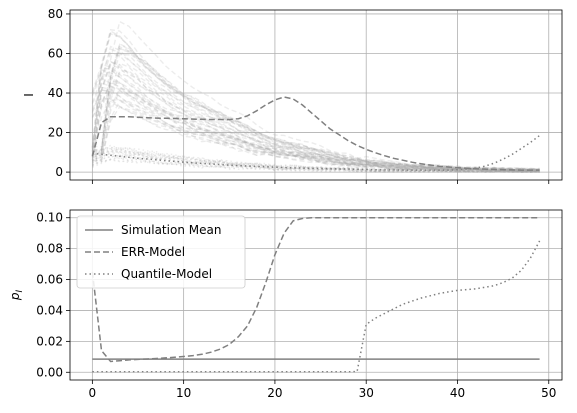 This screenshot has width=577, height=413. What do you see at coordinates (49, 372) in the screenshot?
I see `y-tick-label: 0.00` at bounding box center [49, 372].